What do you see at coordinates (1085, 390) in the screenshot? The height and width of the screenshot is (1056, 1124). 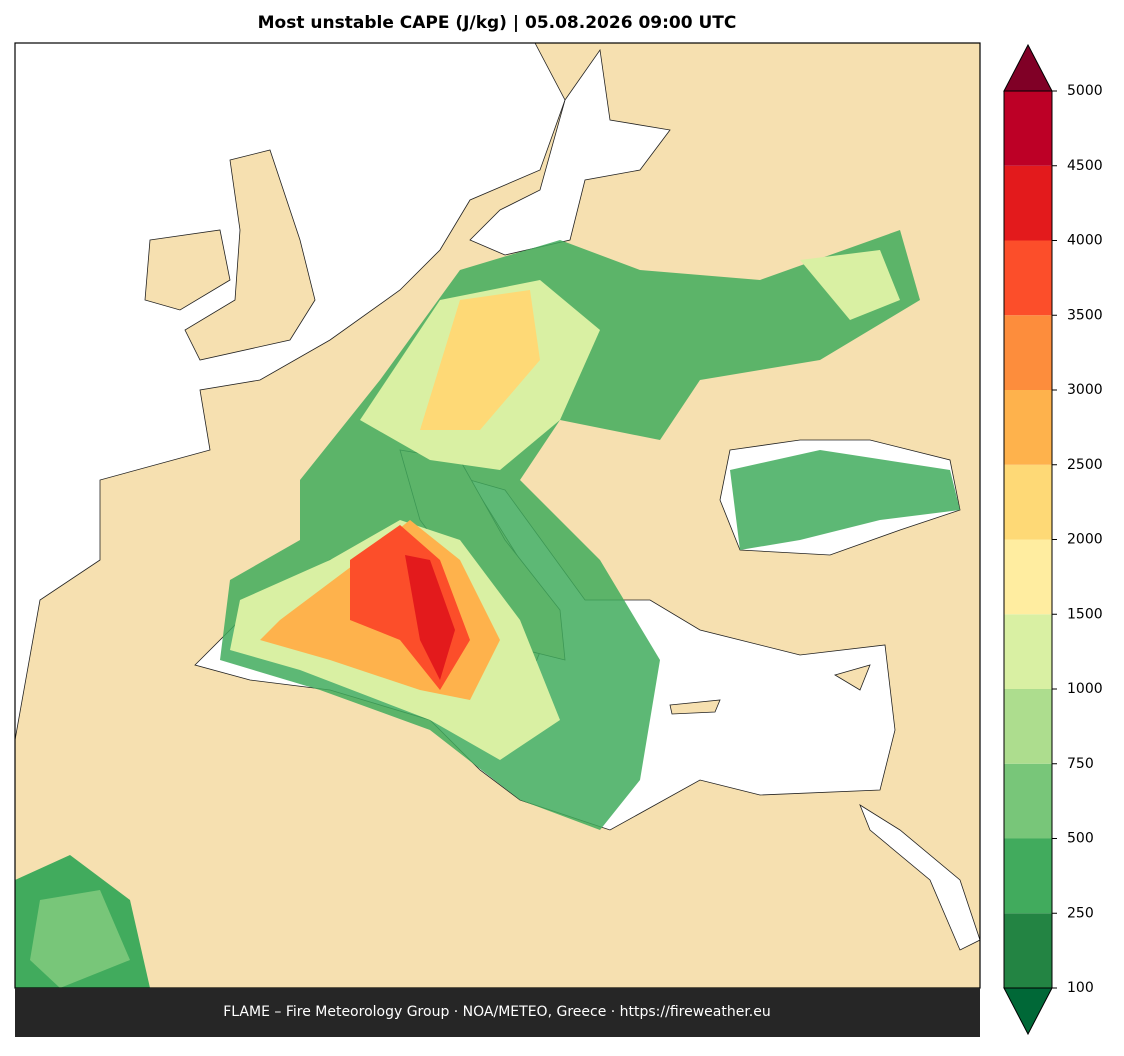 I see `colorbar-tick-label: 3000` at bounding box center [1085, 390].